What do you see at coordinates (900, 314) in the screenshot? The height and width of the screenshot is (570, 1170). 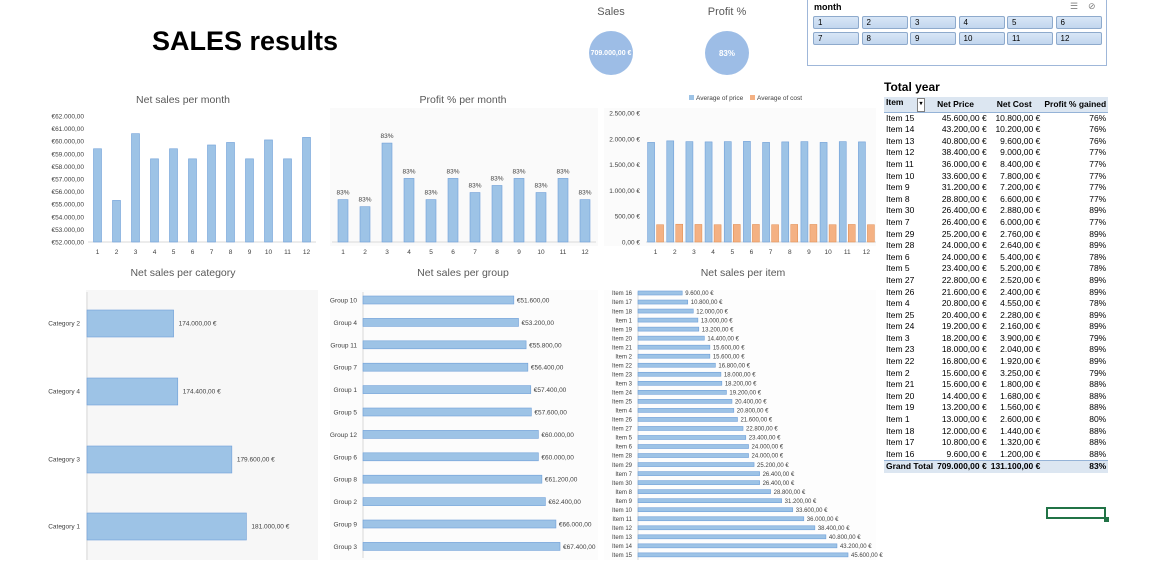 I see `row-item: Item 25` at bounding box center [900, 314].